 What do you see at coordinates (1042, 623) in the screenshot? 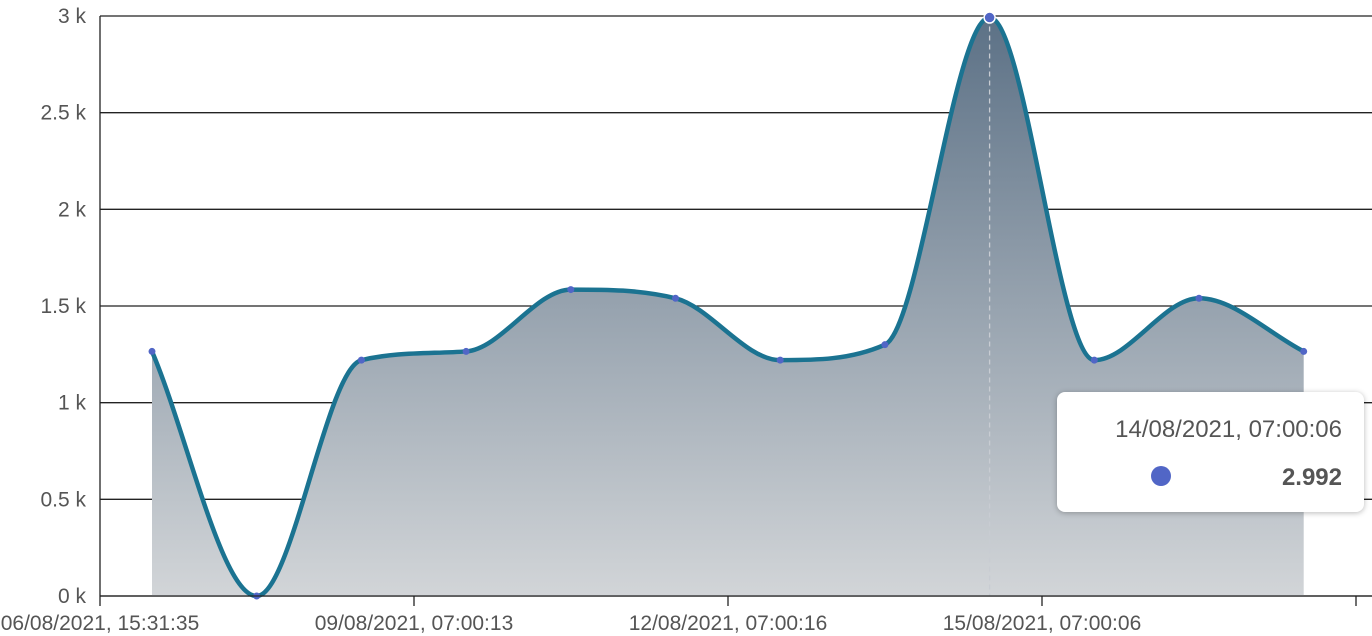
I see `x-tick-label: 15/08/2021, 07:00:06` at bounding box center [1042, 623].